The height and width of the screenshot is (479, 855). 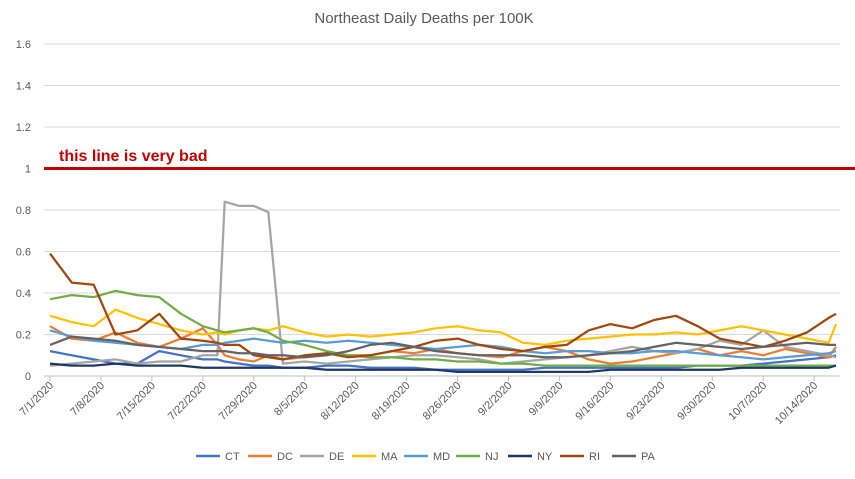 What do you see at coordinates (594, 401) in the screenshot?
I see `x-tick-label: 9/16/2020` at bounding box center [594, 401].